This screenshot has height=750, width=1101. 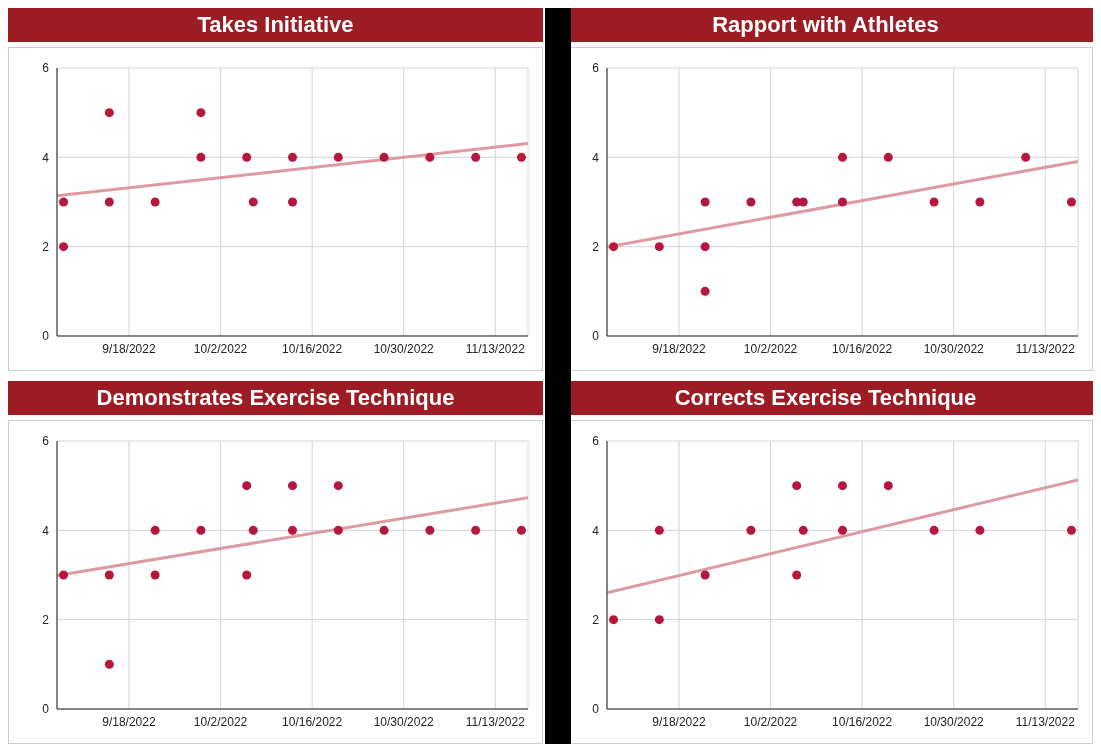 What do you see at coordinates (275, 25) in the screenshot?
I see `chart-title: Takes Initiative` at bounding box center [275, 25].